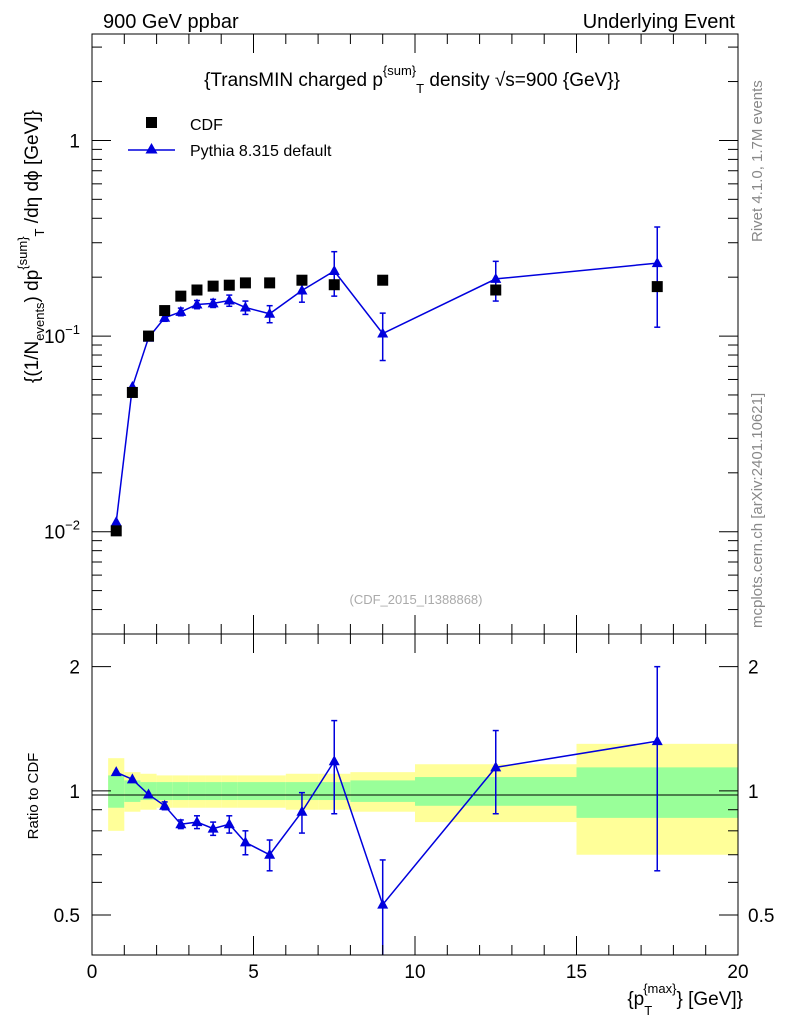  Describe the element at coordinates (74, 668) in the screenshot. I see `ratio-ytick-label-left: 2` at that location.